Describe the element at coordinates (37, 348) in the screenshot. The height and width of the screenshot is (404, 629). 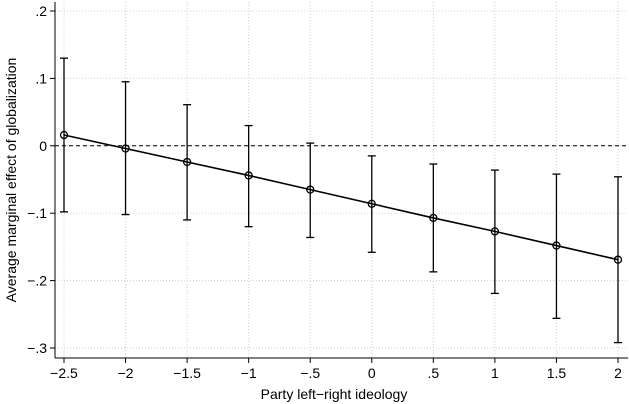
I see `y-tick-label: −.3` at that location.